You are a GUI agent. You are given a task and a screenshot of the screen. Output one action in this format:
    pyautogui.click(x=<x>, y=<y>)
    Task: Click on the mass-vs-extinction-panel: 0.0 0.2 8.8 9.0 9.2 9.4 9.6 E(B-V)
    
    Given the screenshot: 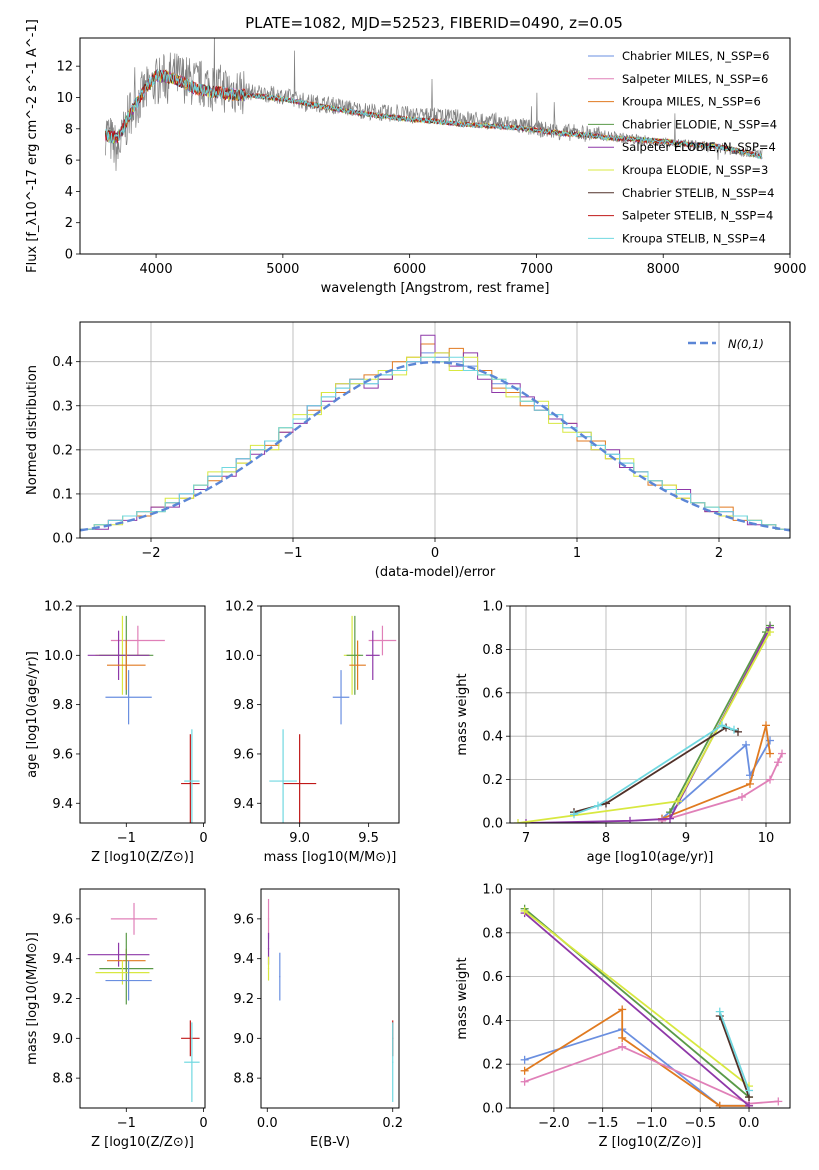 What is the action you would take?
    pyautogui.click(x=318, y=1019)
    